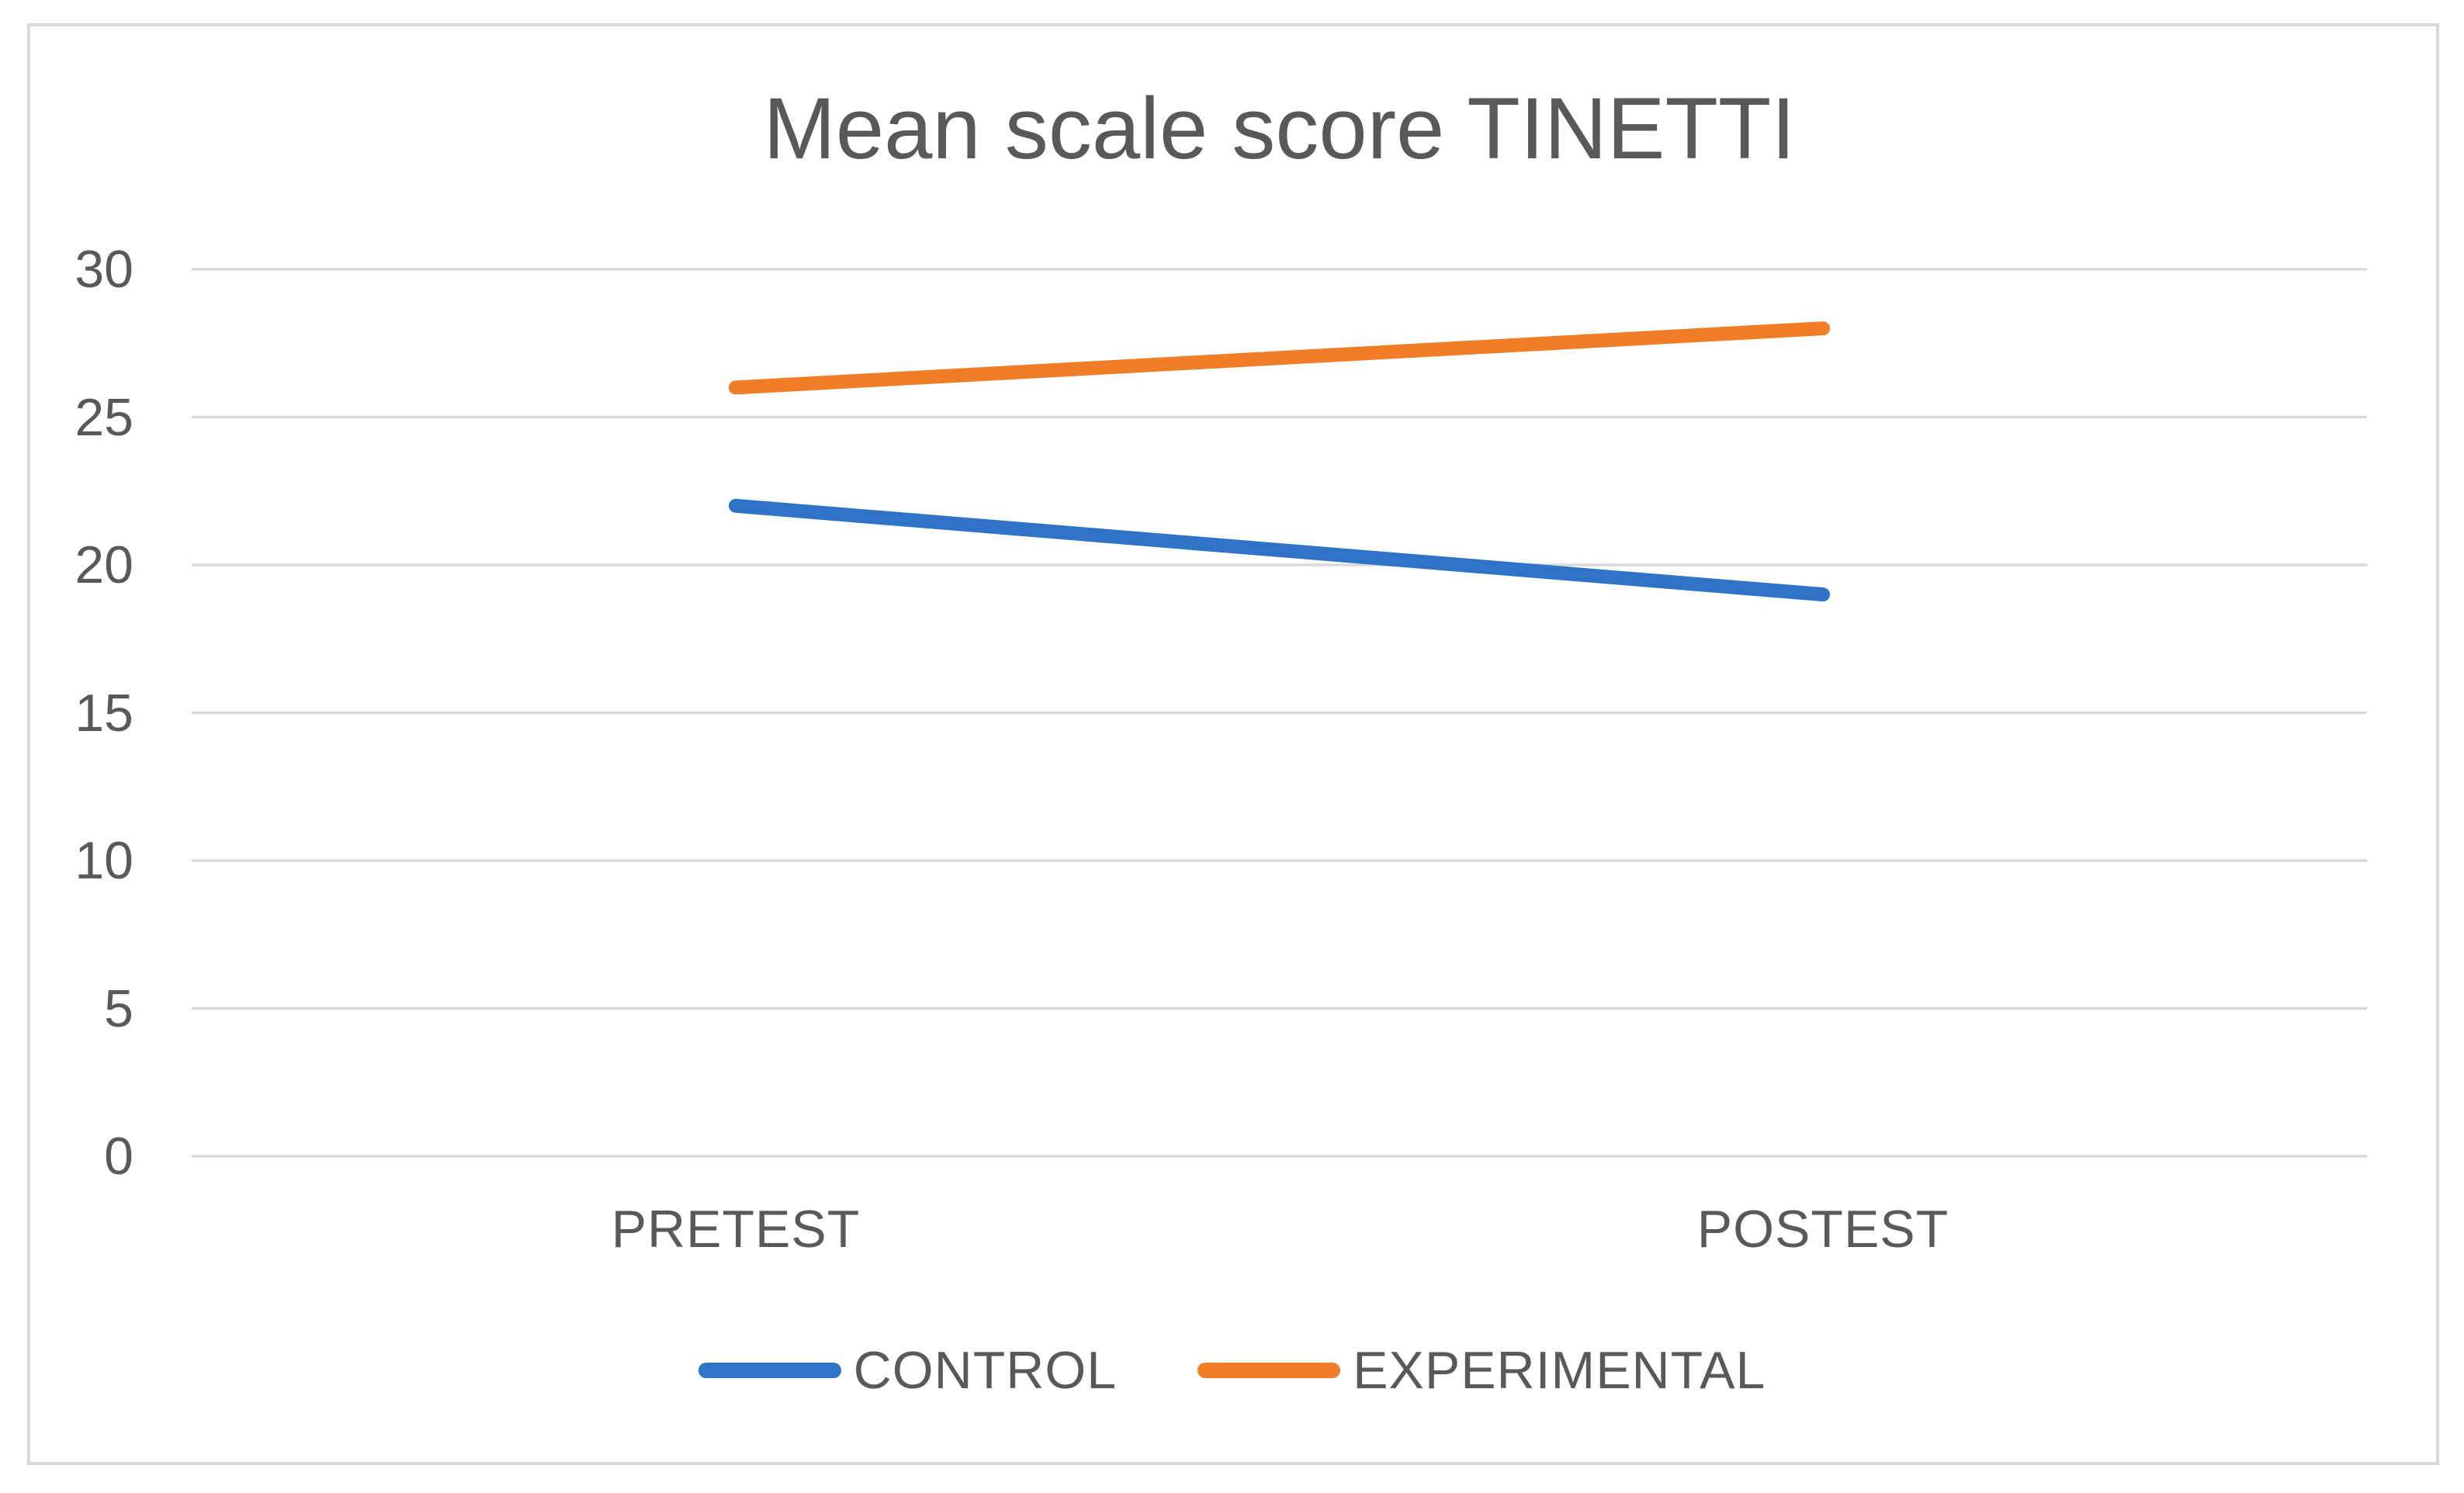  Describe the element at coordinates (118, 1008) in the screenshot. I see `y-tick-label: 5` at that location.